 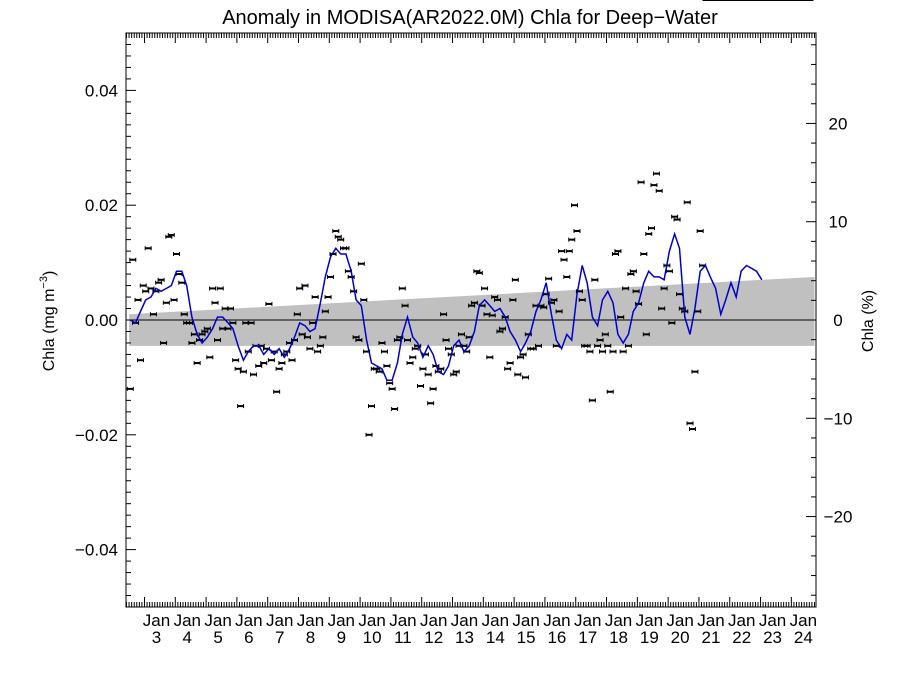 I want to click on x-tick-label-year: 24, so click(x=803, y=637).